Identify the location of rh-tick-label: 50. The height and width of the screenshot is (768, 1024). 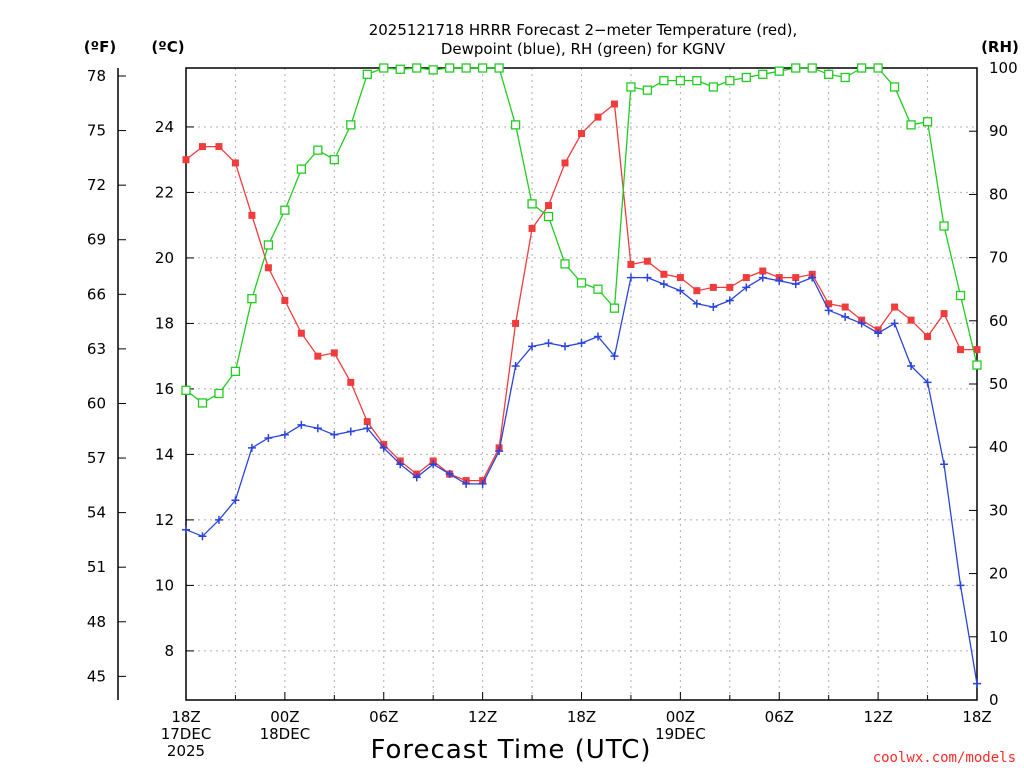
(998, 384).